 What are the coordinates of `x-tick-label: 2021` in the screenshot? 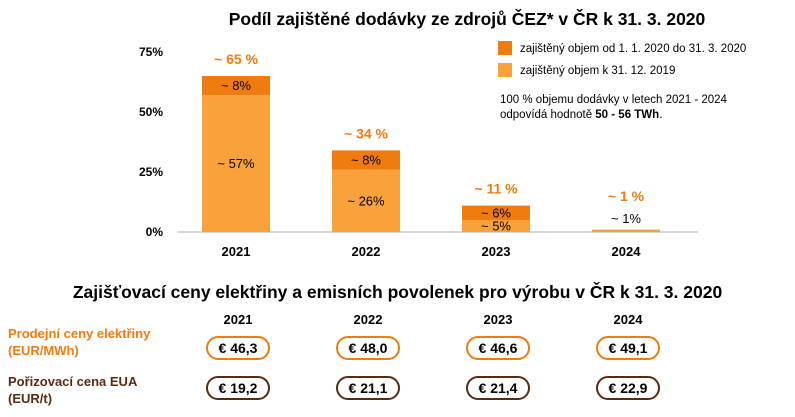 It's located at (236, 251).